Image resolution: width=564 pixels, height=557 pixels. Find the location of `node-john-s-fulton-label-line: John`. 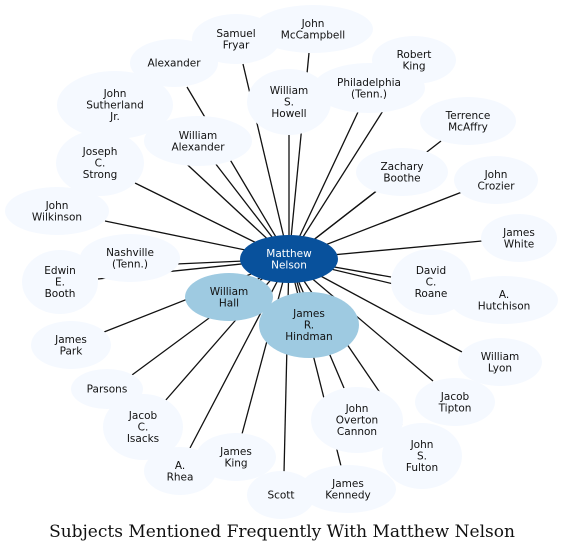

node-john-s-fulton-label-line: John is located at coordinates (422, 445).